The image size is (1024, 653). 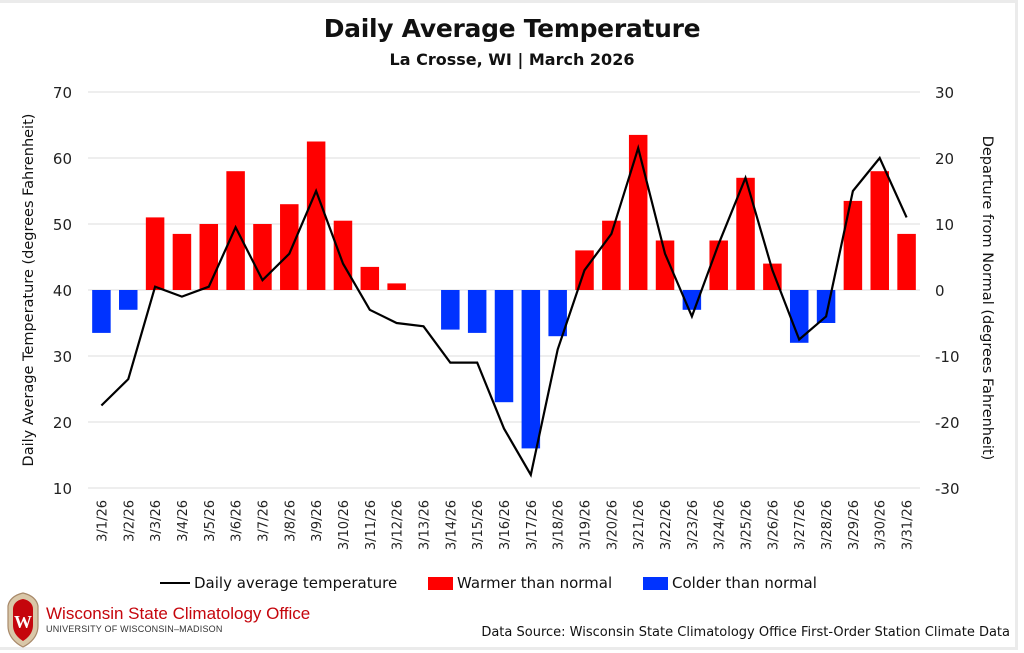 I want to click on right-tick-label: 10, so click(x=944, y=225).